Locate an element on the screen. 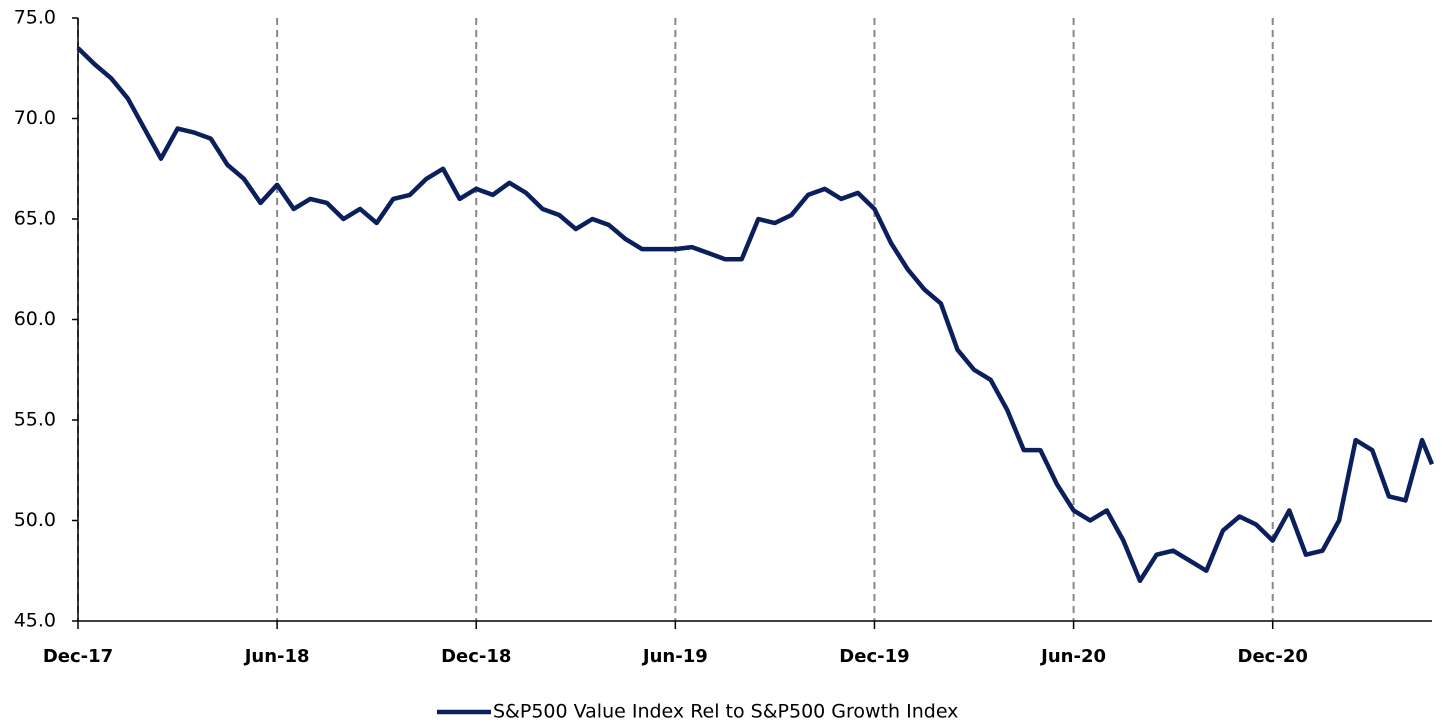 The image size is (1442, 727). y-tick-label: 60.0 is located at coordinates (35, 319).